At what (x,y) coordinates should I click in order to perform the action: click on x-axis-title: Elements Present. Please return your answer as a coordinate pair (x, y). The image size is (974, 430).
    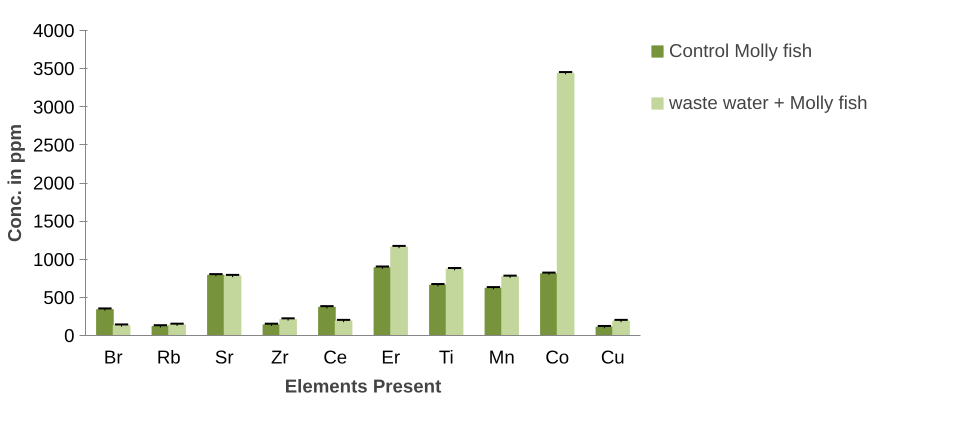
    Looking at the image, I should click on (363, 386).